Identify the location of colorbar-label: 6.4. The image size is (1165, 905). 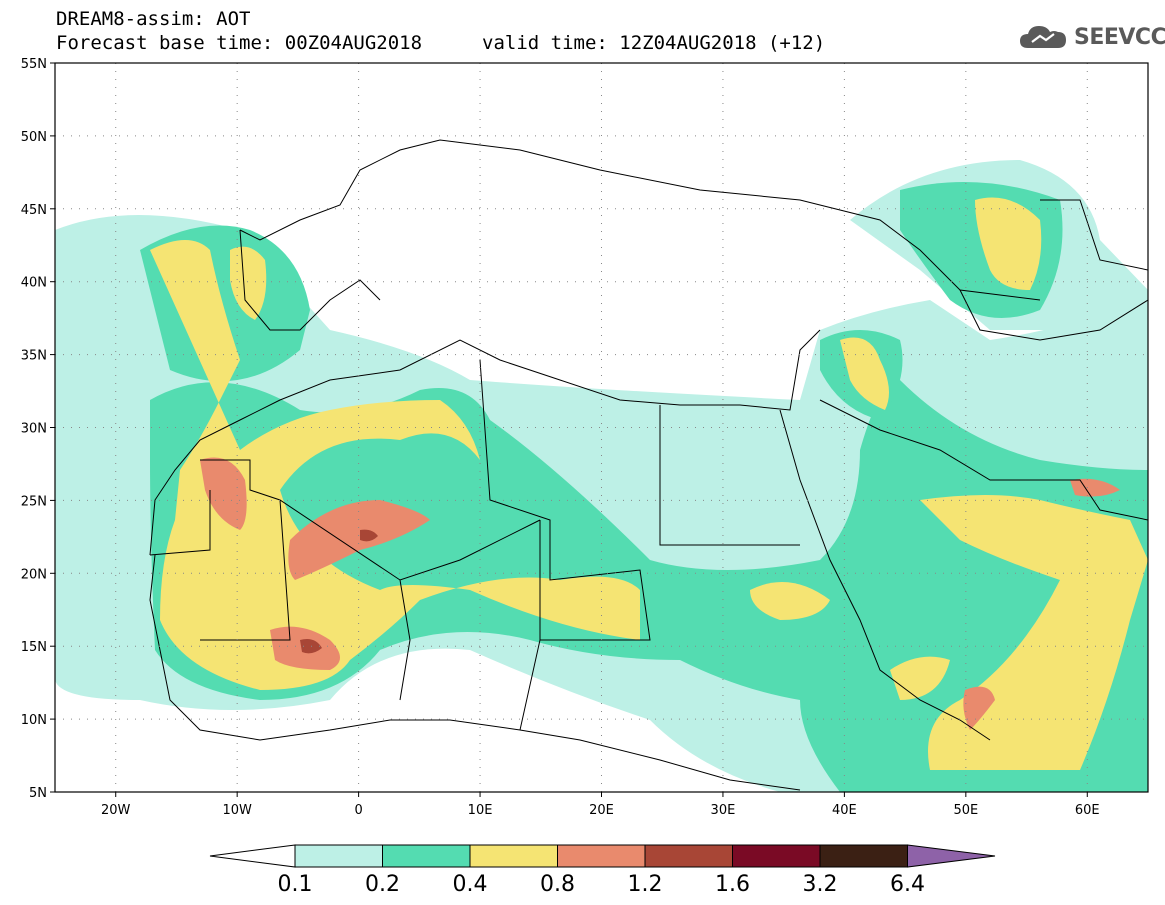
(907, 884).